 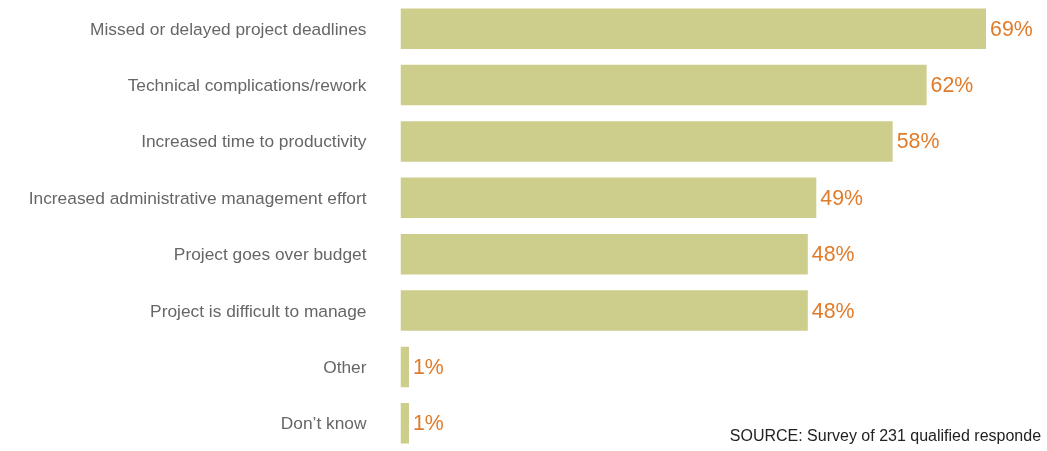 What do you see at coordinates (270, 254) in the screenshot?
I see `y-tick-label: Project goes over budget` at bounding box center [270, 254].